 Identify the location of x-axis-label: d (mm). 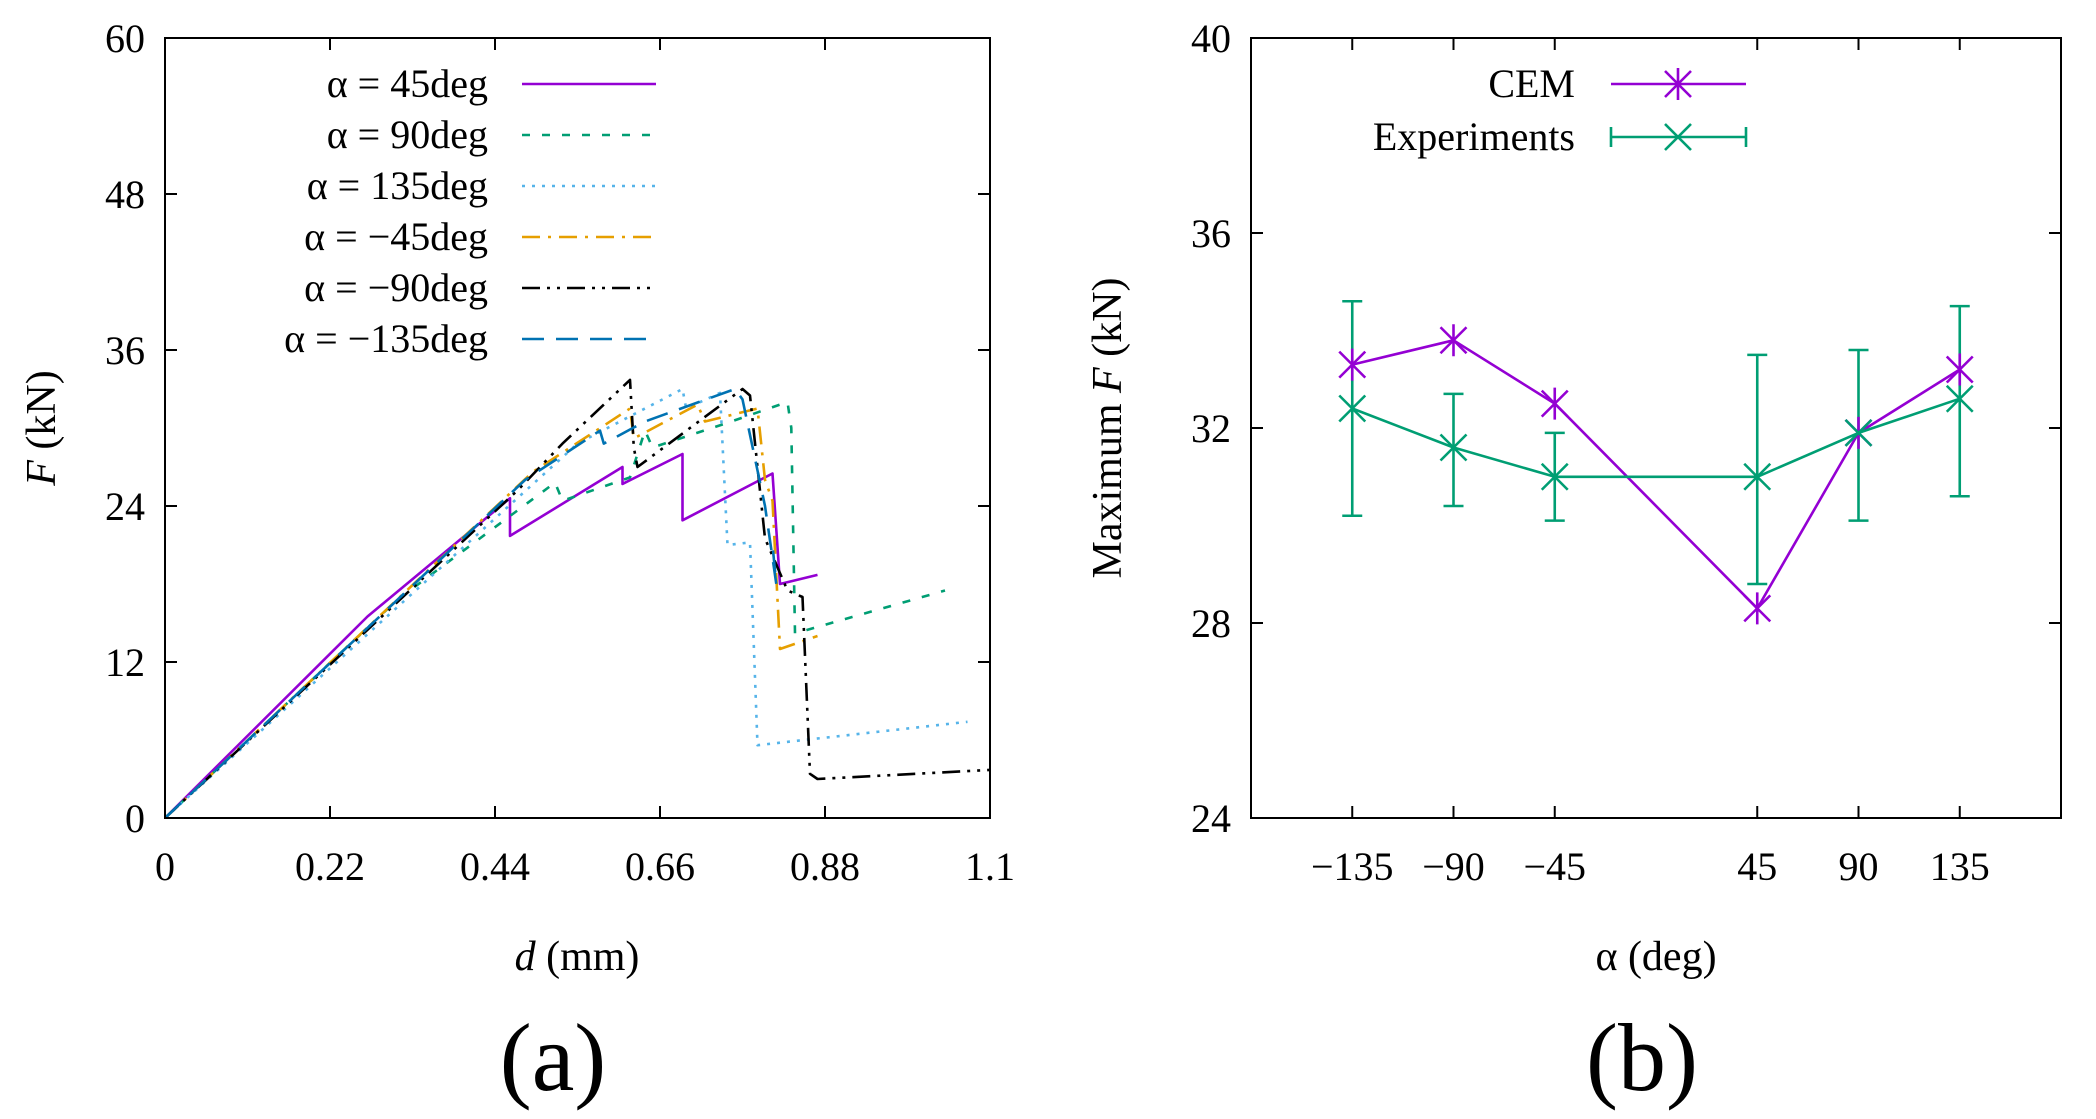
(577, 957).